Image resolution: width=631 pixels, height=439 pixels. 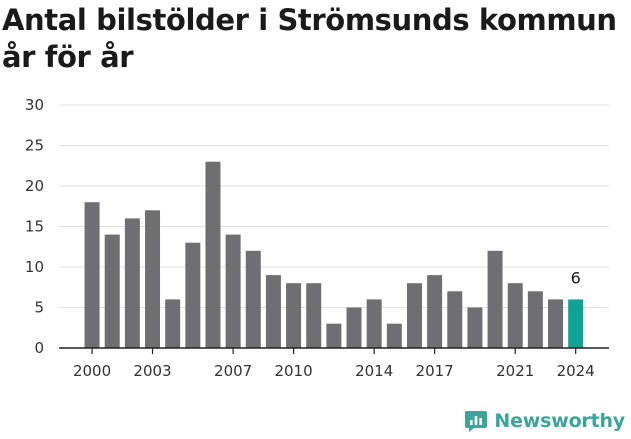 I want to click on bar-2002, so click(x=132, y=283).